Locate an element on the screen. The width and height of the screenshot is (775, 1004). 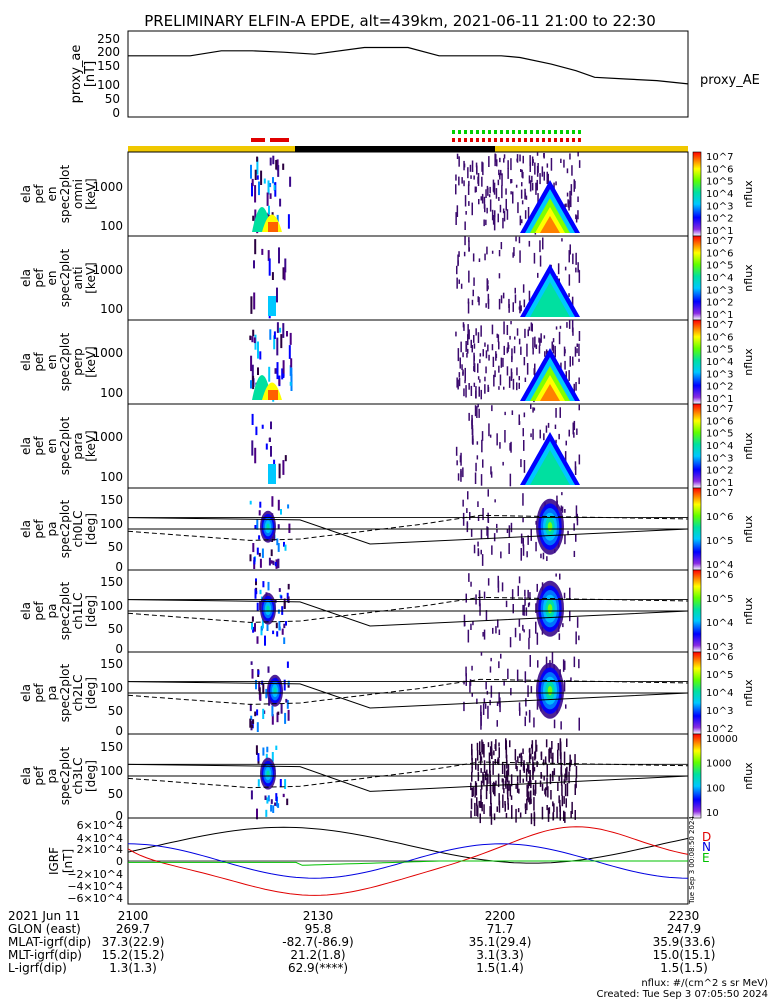
colorbar-label: nflux is located at coordinates (748, 446).